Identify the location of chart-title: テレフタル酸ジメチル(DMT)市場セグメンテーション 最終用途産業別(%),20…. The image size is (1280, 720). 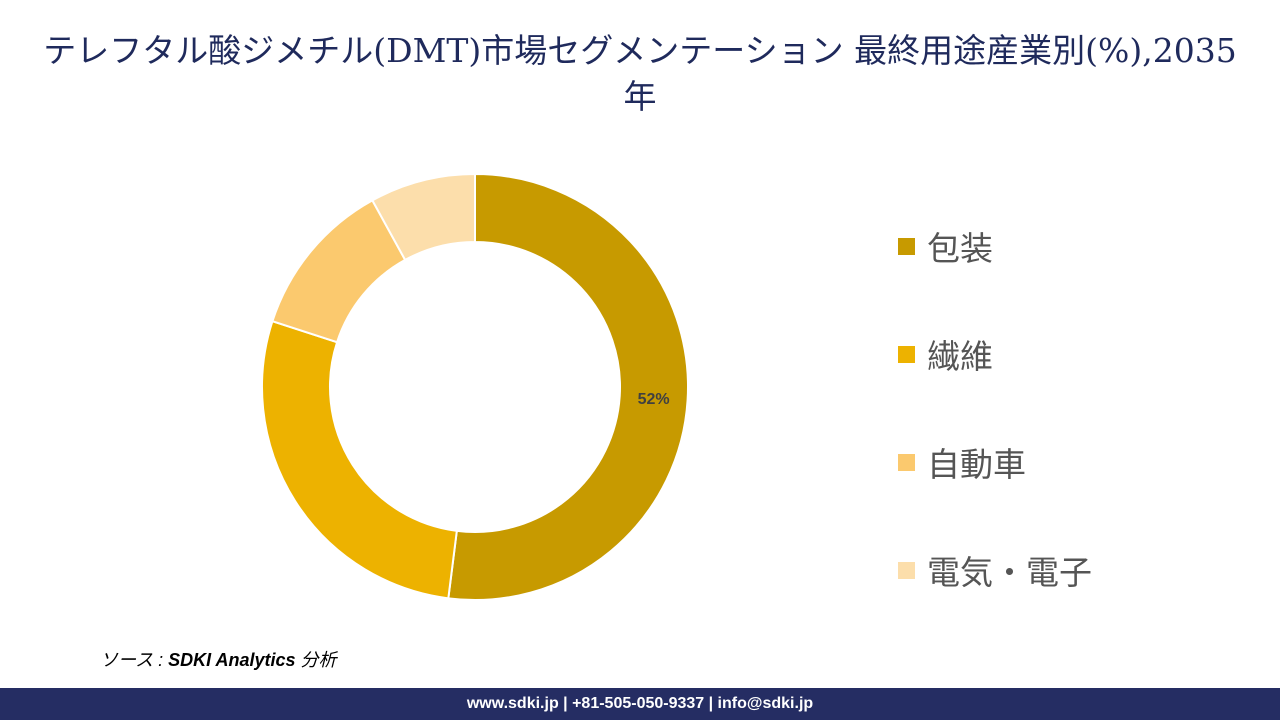
(640, 73).